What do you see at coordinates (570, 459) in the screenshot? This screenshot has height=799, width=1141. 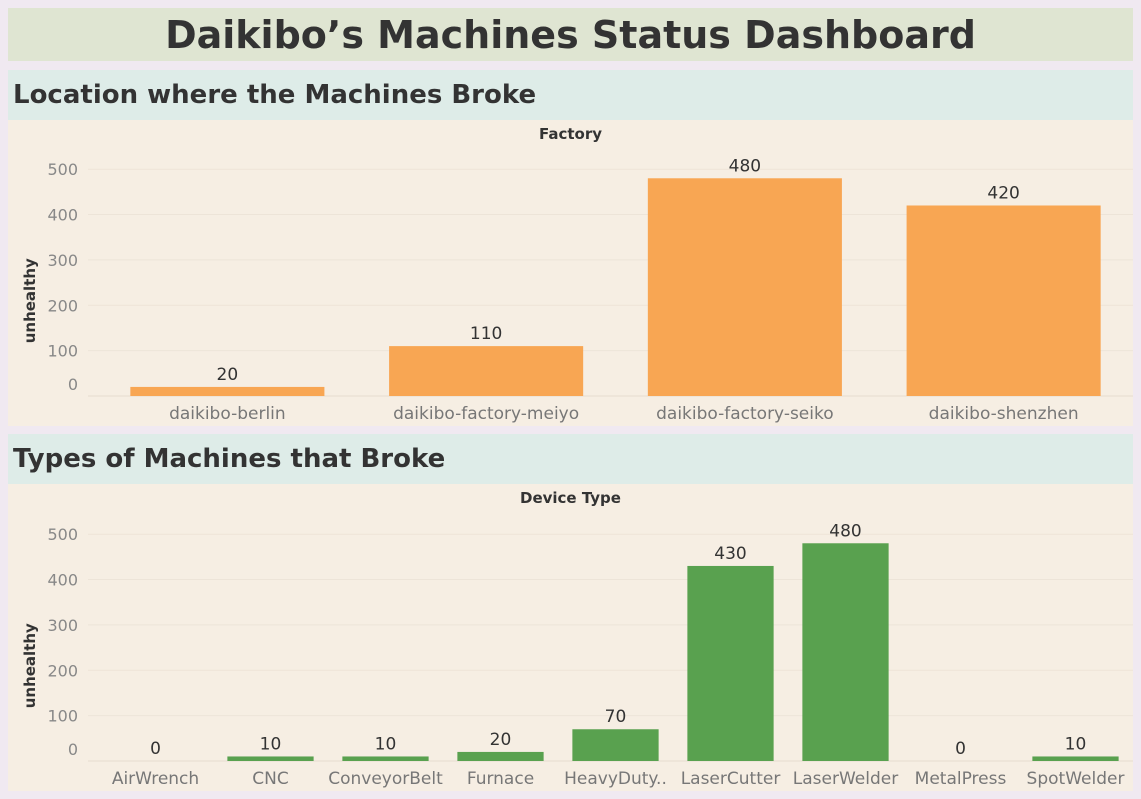 I see `device-section-header: Types of Machines that Broke` at bounding box center [570, 459].